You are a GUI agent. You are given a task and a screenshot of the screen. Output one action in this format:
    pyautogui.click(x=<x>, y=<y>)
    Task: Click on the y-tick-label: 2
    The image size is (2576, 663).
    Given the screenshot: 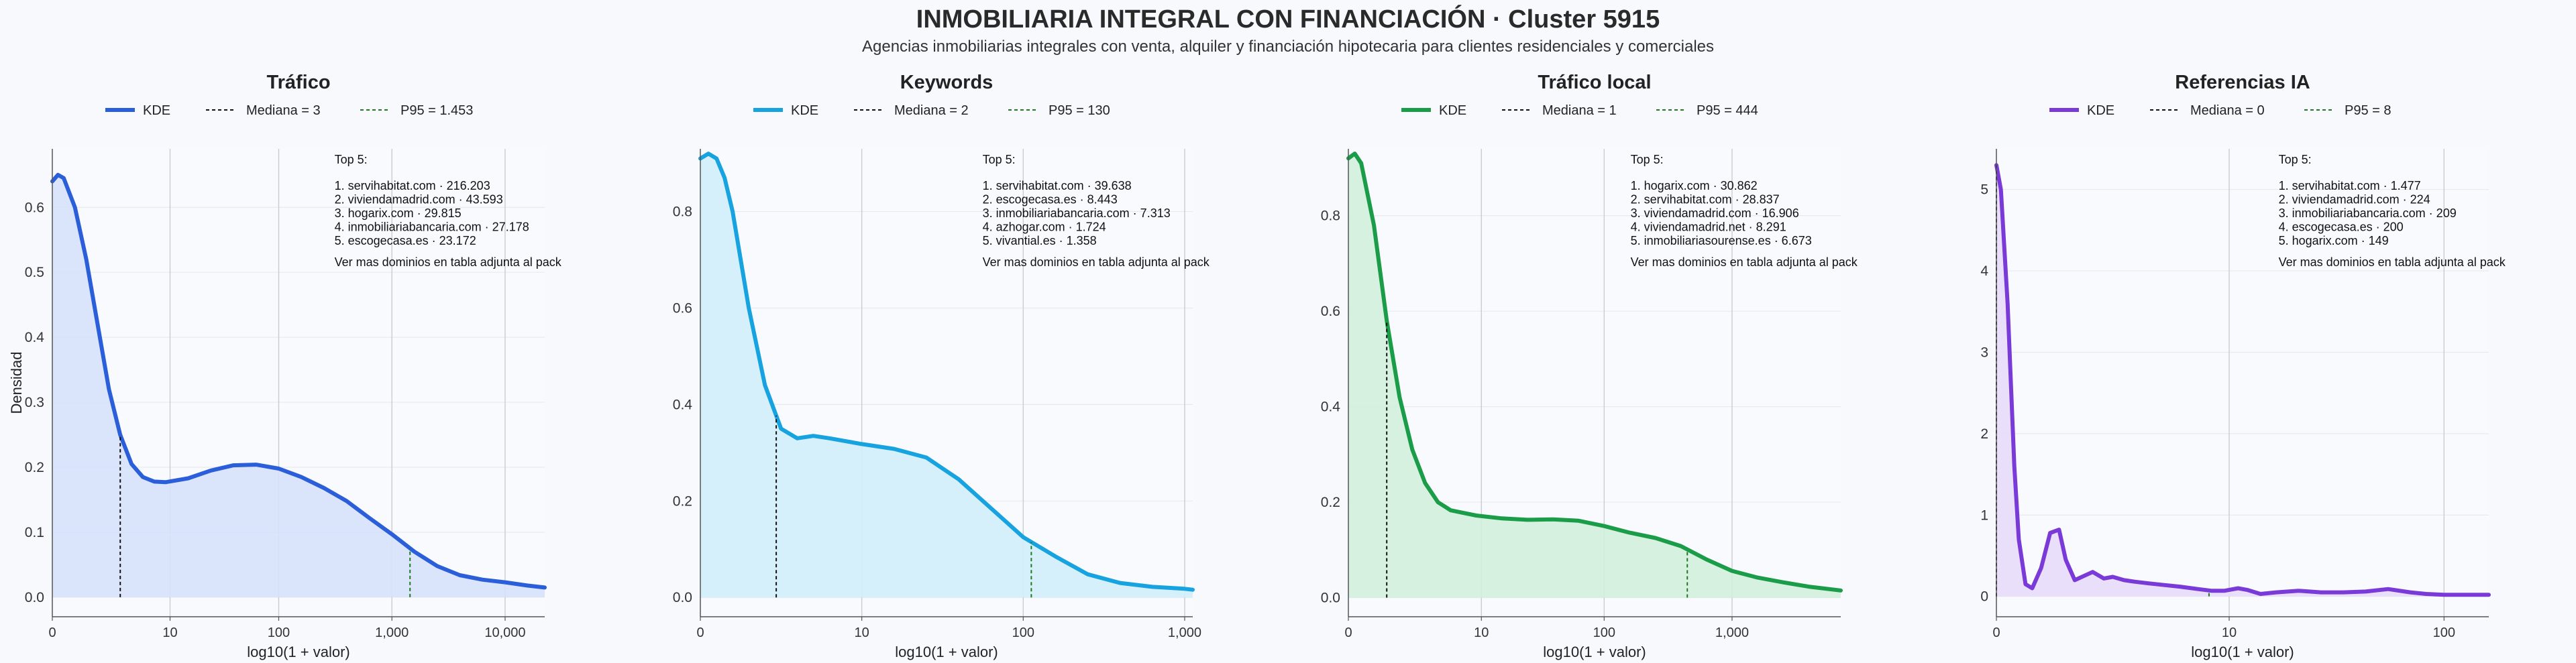 What is the action you would take?
    pyautogui.click(x=1984, y=434)
    